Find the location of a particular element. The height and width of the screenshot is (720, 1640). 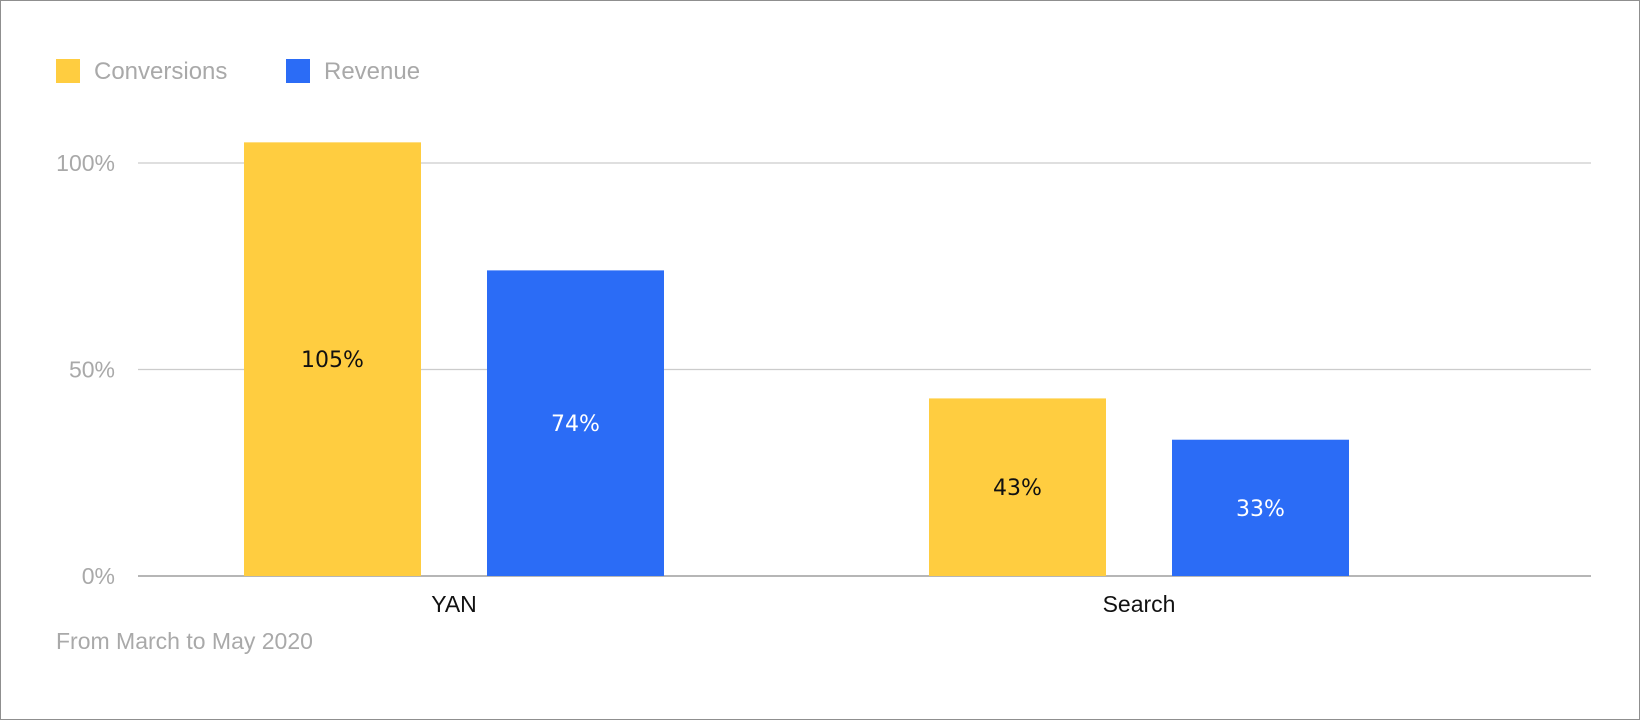

data-labels: 105% 74% 43% 33% is located at coordinates (793, 435).